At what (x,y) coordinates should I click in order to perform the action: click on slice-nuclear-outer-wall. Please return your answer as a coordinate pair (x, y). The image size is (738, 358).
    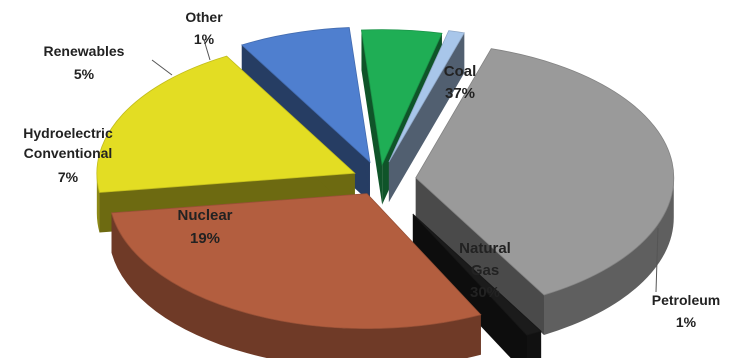
    Looking at the image, I should click on (98, 203).